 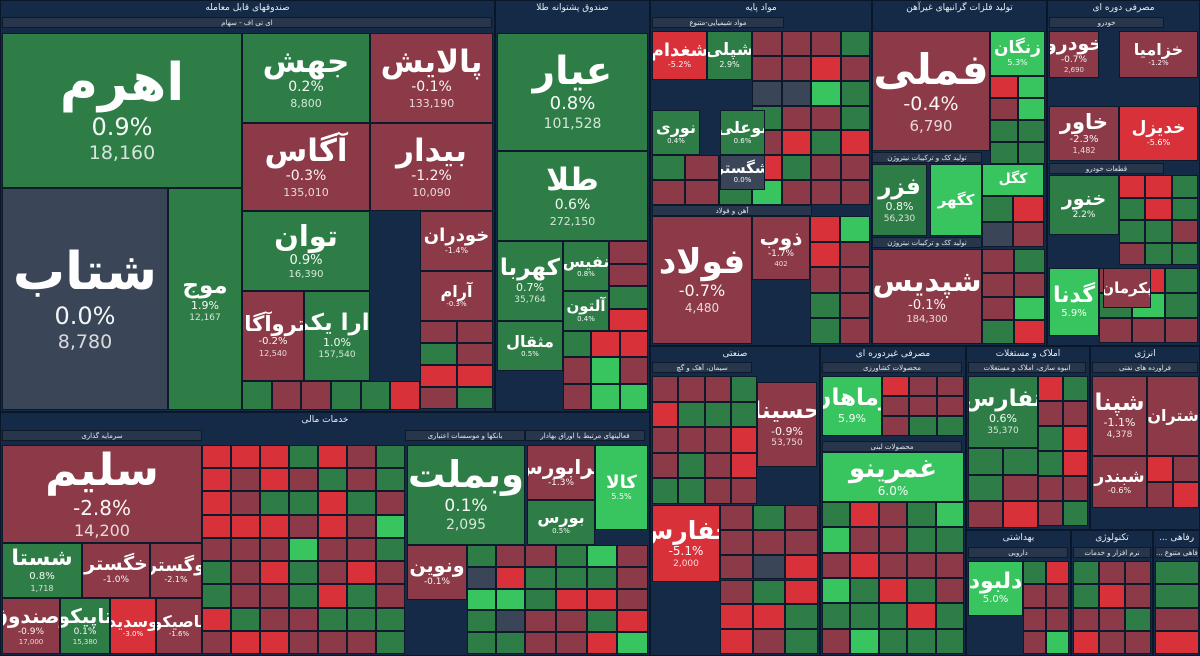 What do you see at coordinates (337, 336) in the screenshot?
I see `stock-tile: دارا یکم1.0%157,540` at bounding box center [337, 336].